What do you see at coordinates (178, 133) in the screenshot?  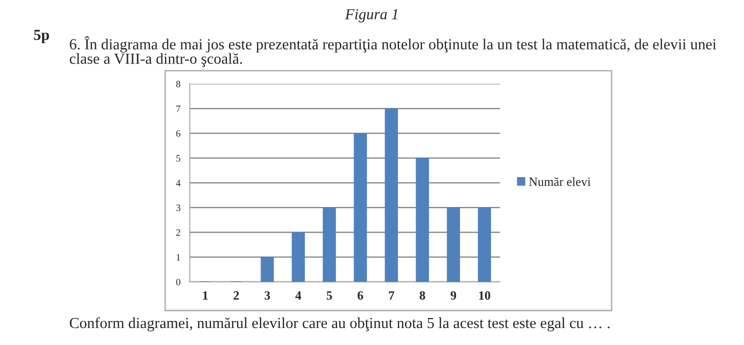 I see `y-tick-label: 6` at bounding box center [178, 133].